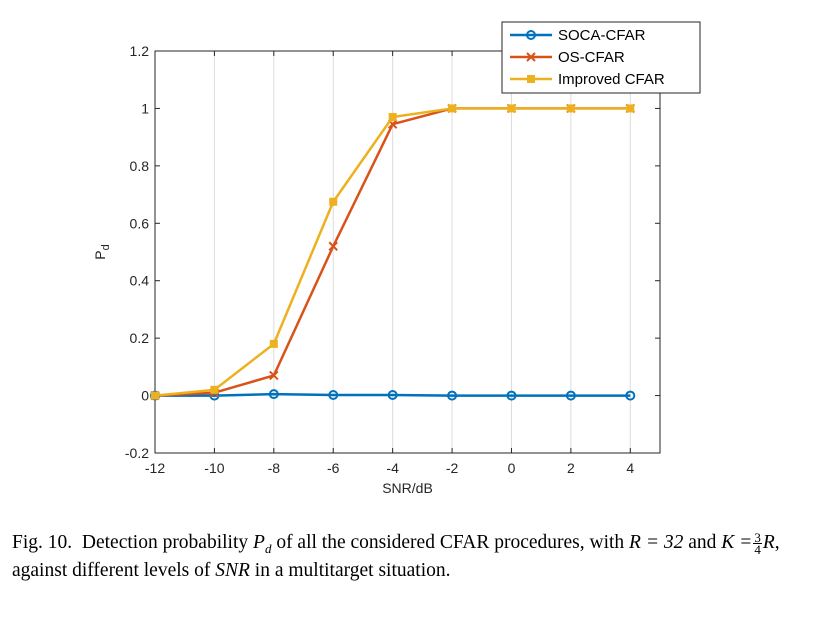  What do you see at coordinates (656, 542) in the screenshot?
I see `caption-r-eq: R = 32` at bounding box center [656, 542].